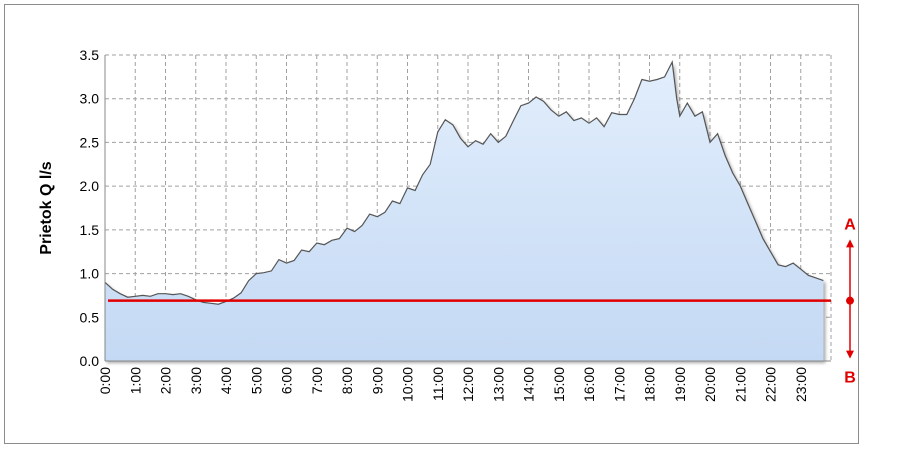  Describe the element at coordinates (498, 384) in the screenshot. I see `x-tick-label: 13:00` at that location.